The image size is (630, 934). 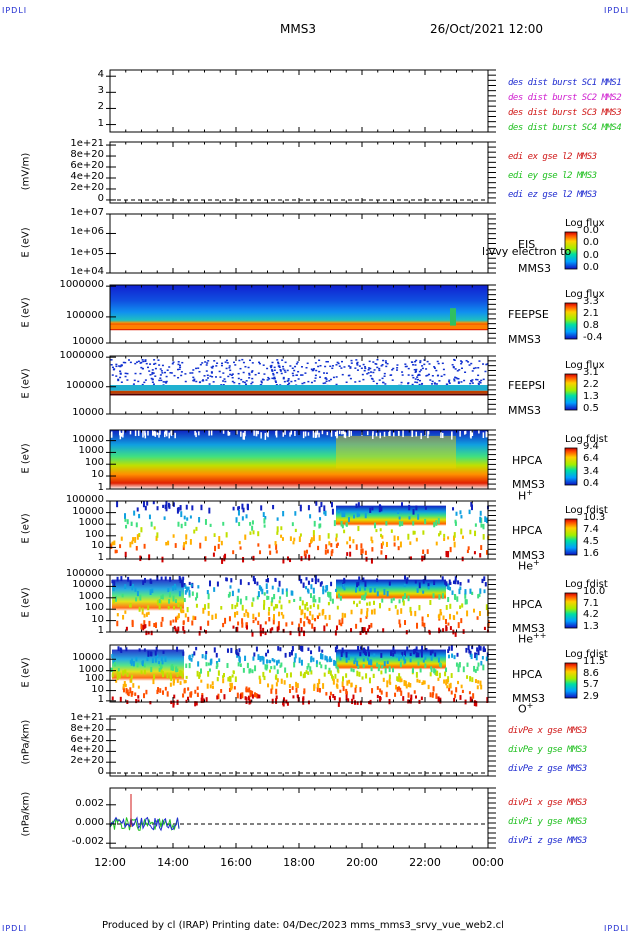 I want to click on series-legend-entry: divPi y gse MMS3, so click(x=547, y=822).